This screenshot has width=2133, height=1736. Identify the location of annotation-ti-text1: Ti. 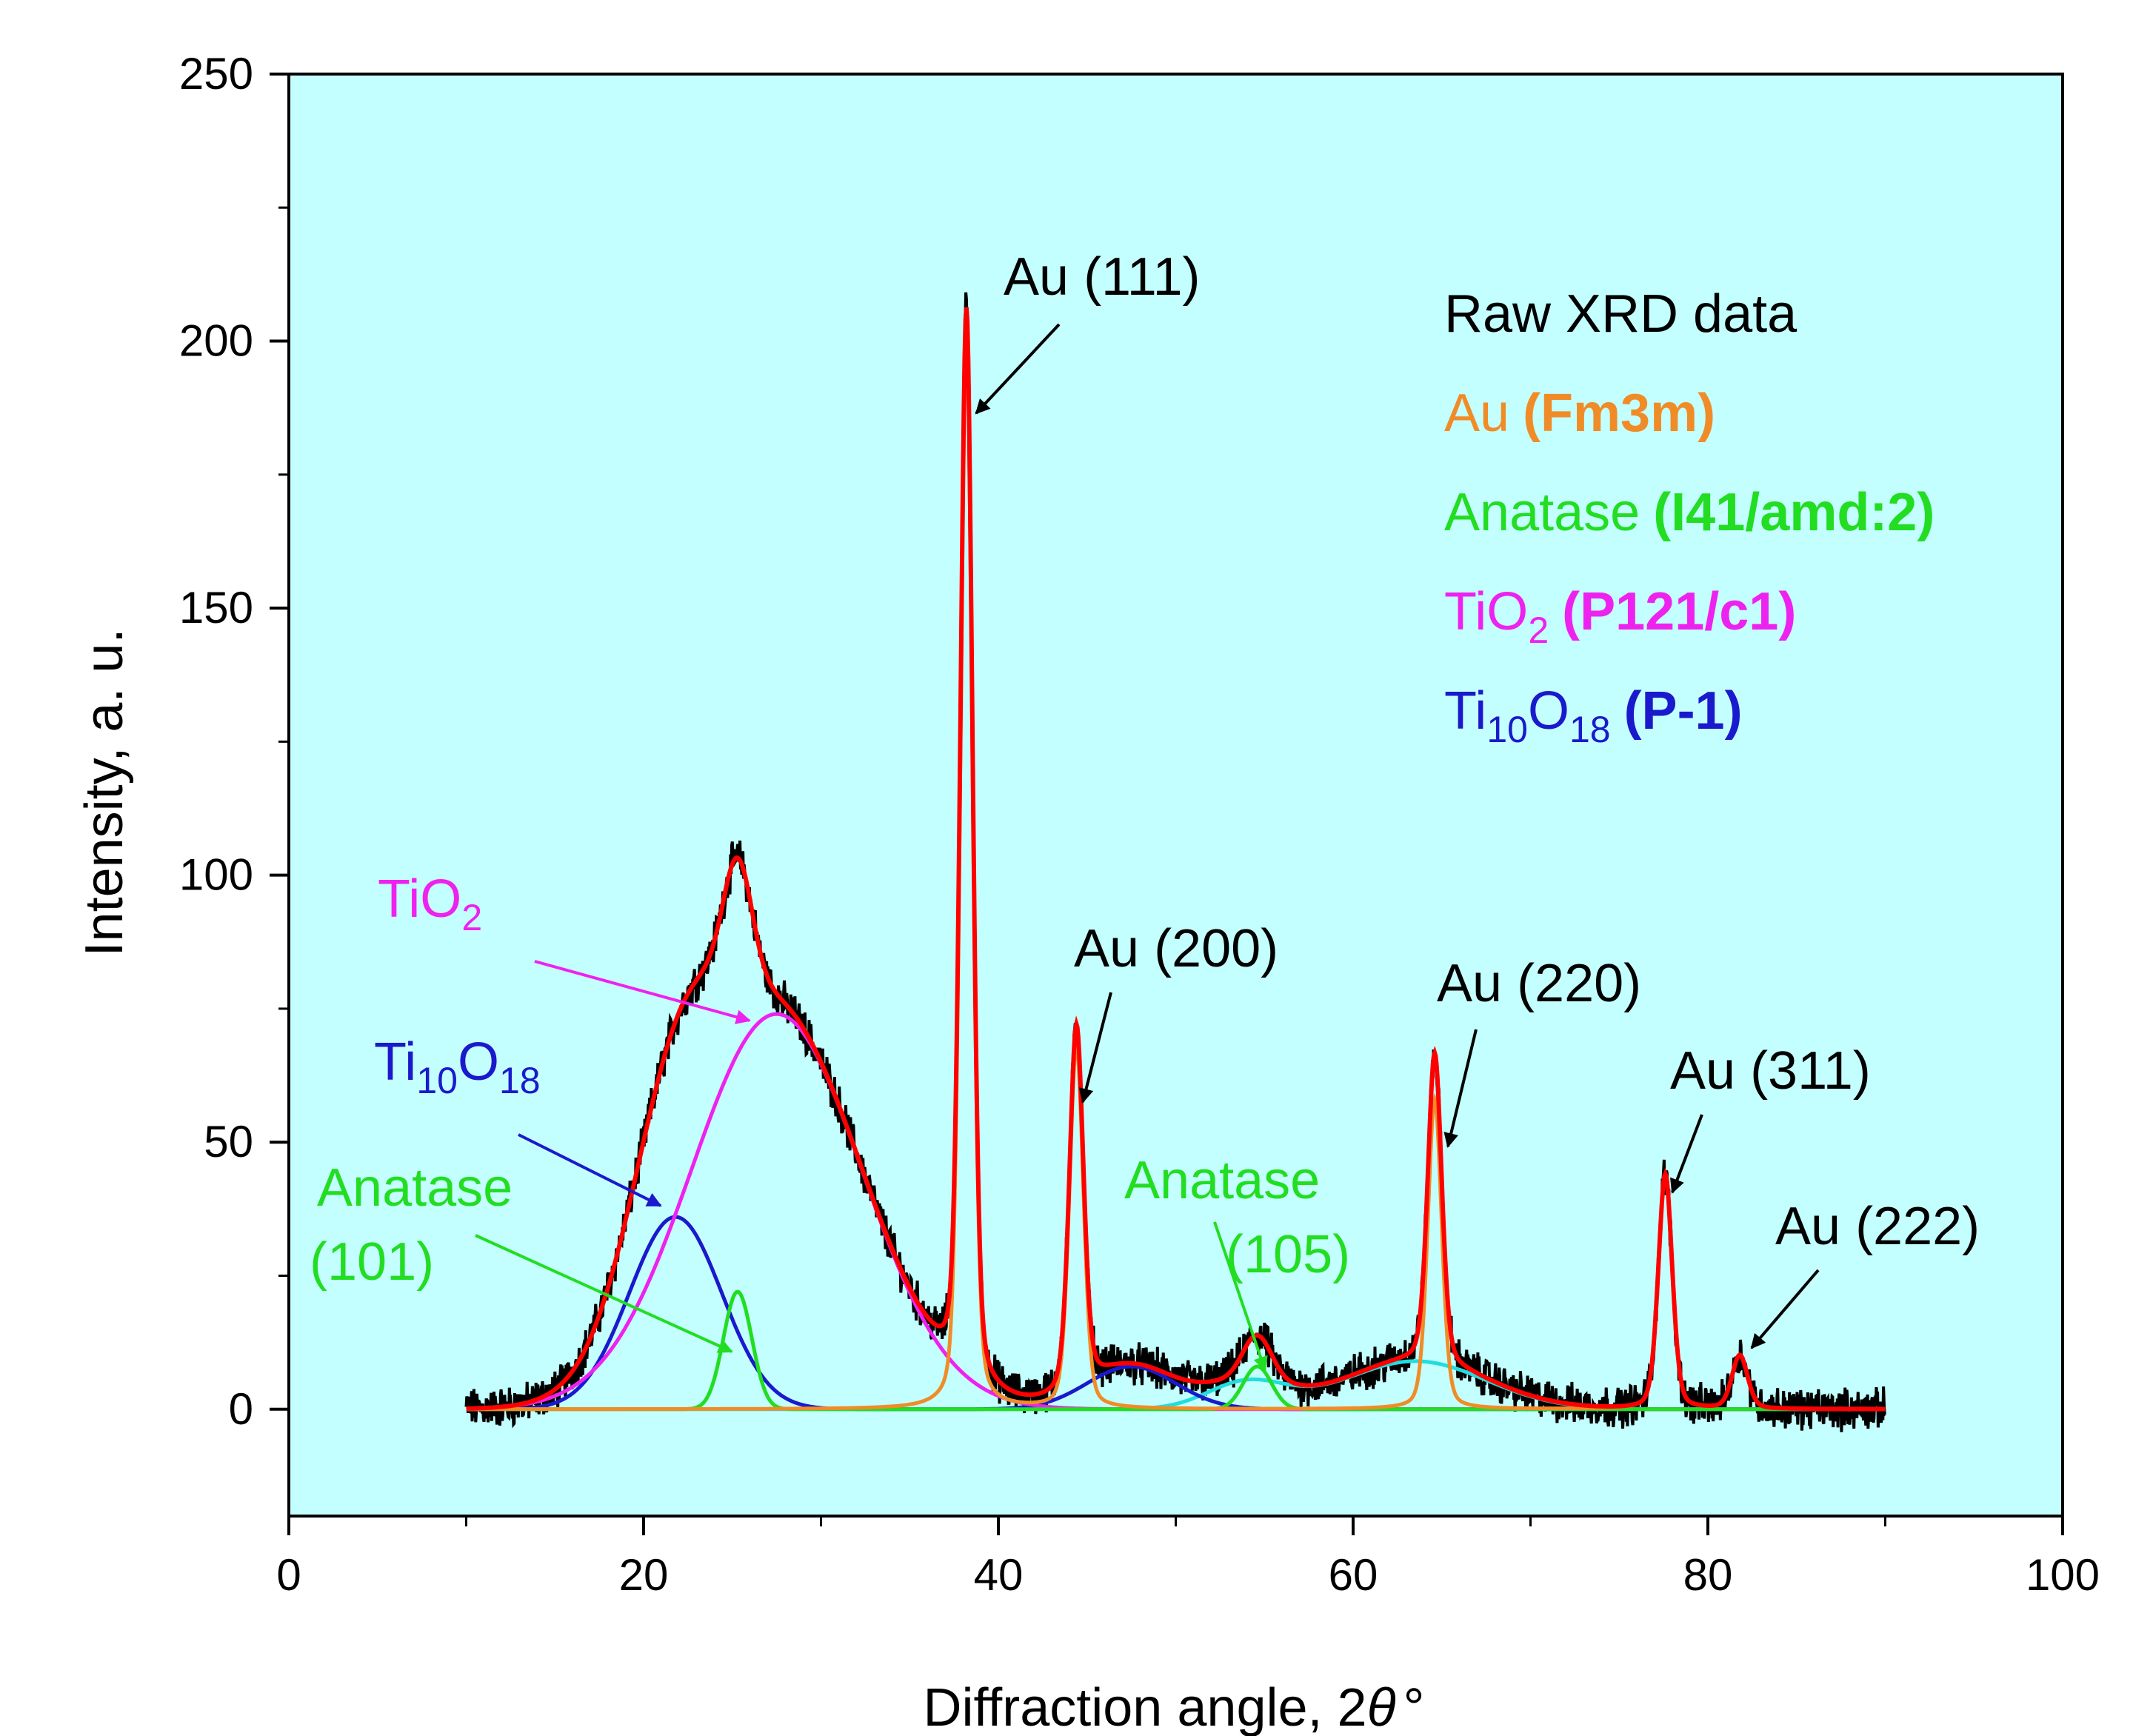
(395, 1062).